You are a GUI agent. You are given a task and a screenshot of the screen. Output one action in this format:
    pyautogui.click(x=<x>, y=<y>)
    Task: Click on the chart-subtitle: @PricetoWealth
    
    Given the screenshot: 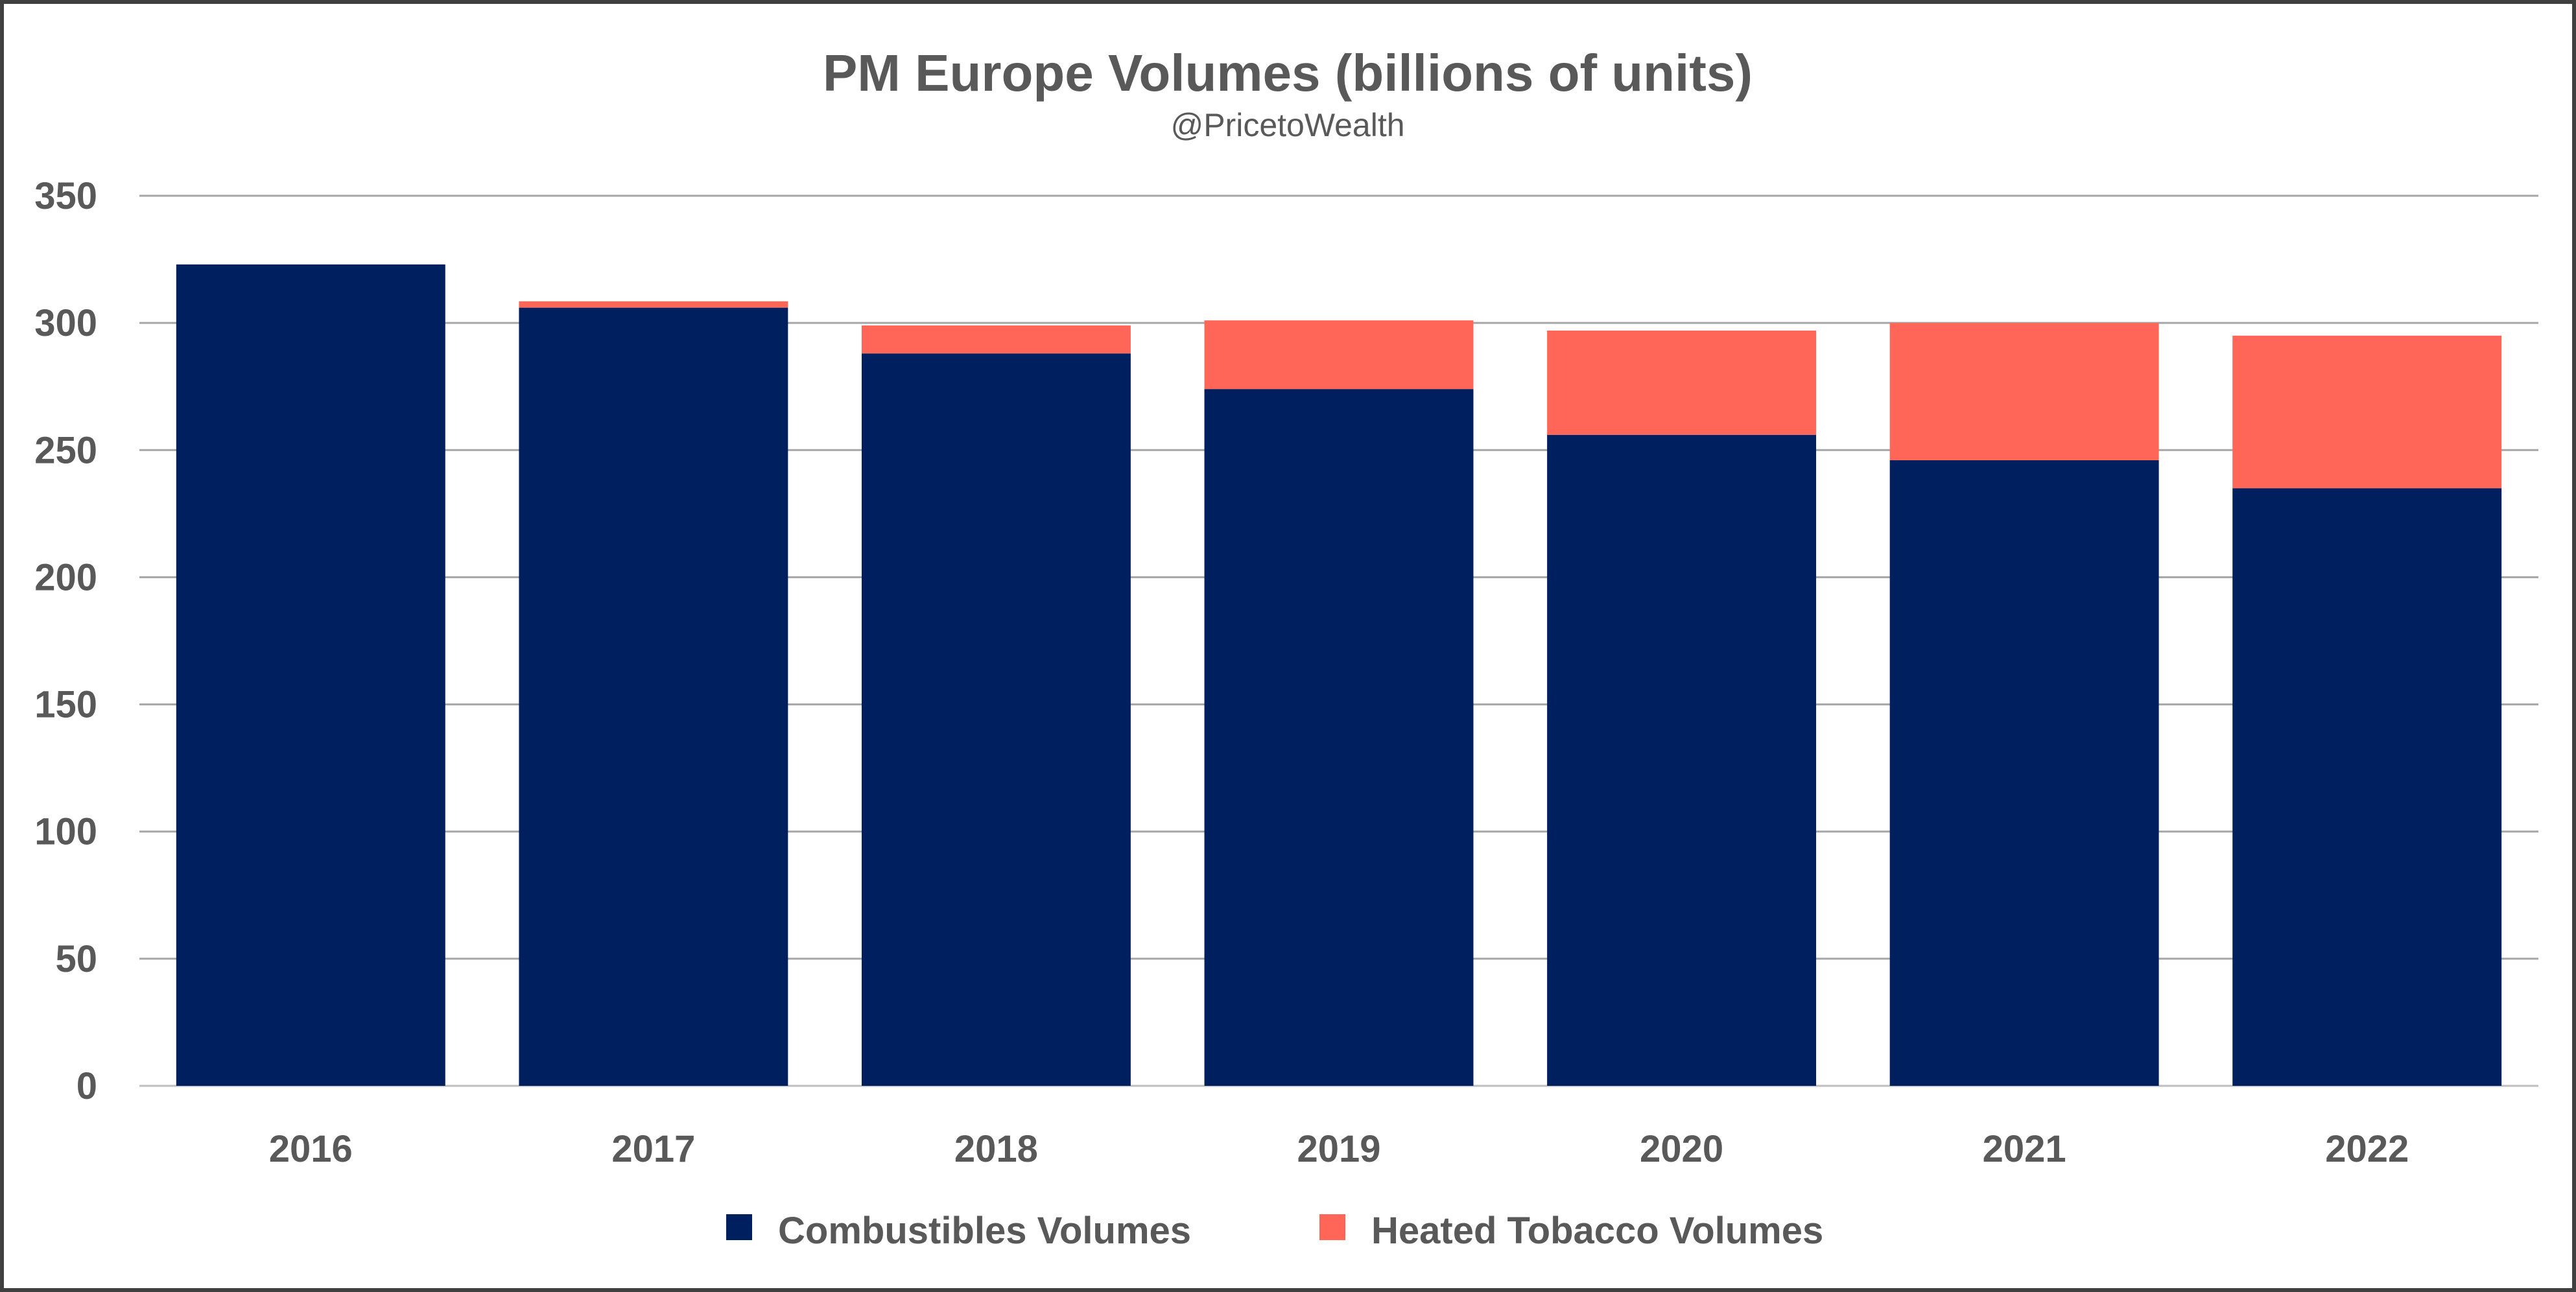 What is the action you would take?
    pyautogui.click(x=1287, y=125)
    